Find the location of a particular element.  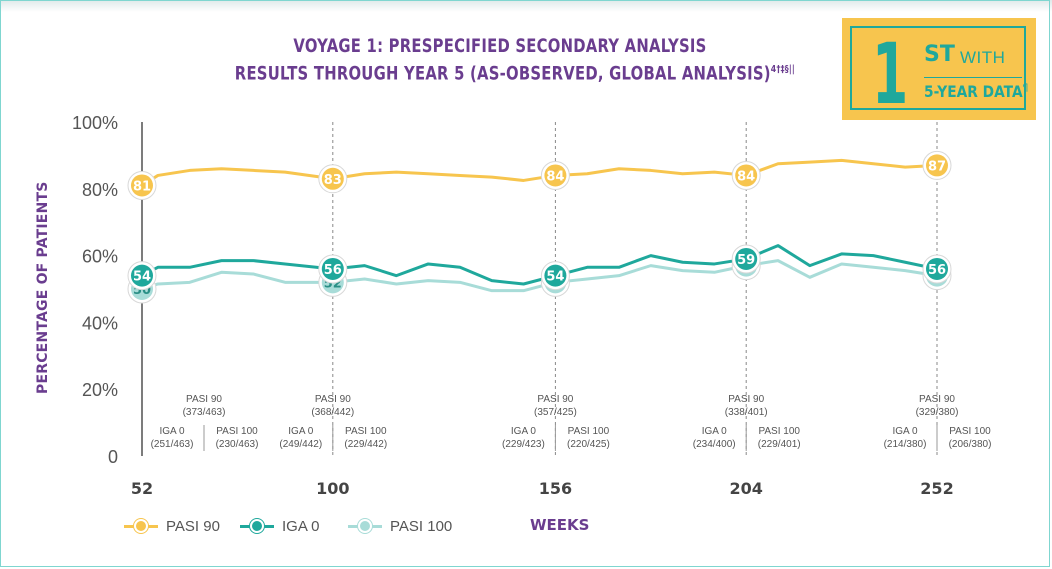

badge-five-year-footnote: ¶ is located at coordinates (1025, 88).